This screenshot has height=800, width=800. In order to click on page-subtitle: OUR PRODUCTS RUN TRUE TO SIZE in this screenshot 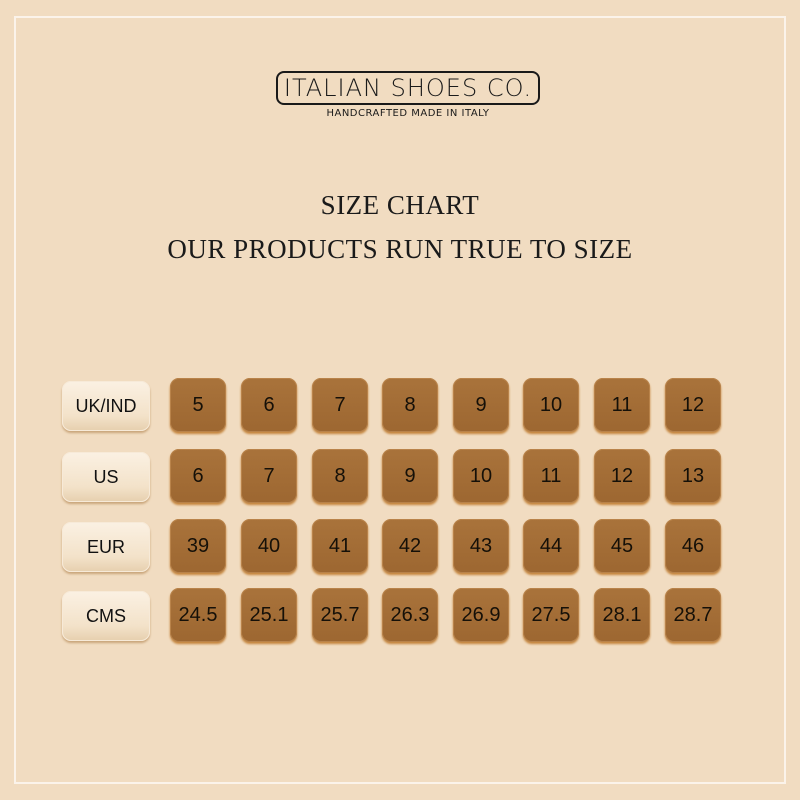, I will do `click(400, 249)`.